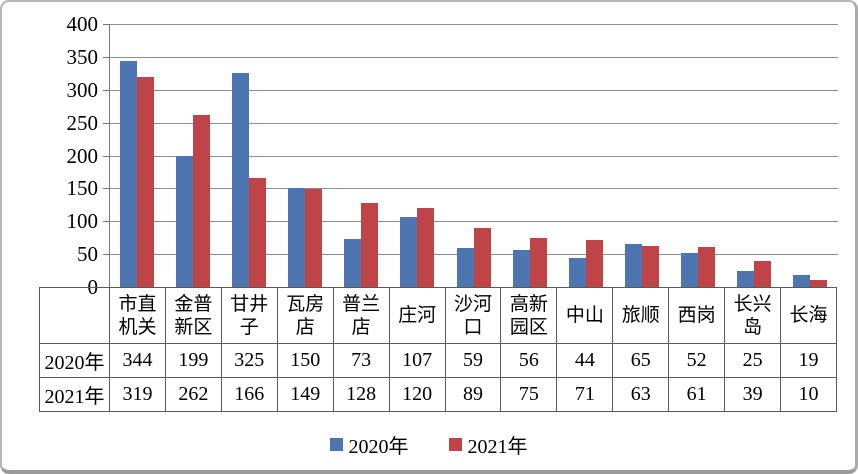 This screenshot has height=474, width=858. What do you see at coordinates (258, 232) in the screenshot?
I see `bar-2021年-甘井子` at bounding box center [258, 232].